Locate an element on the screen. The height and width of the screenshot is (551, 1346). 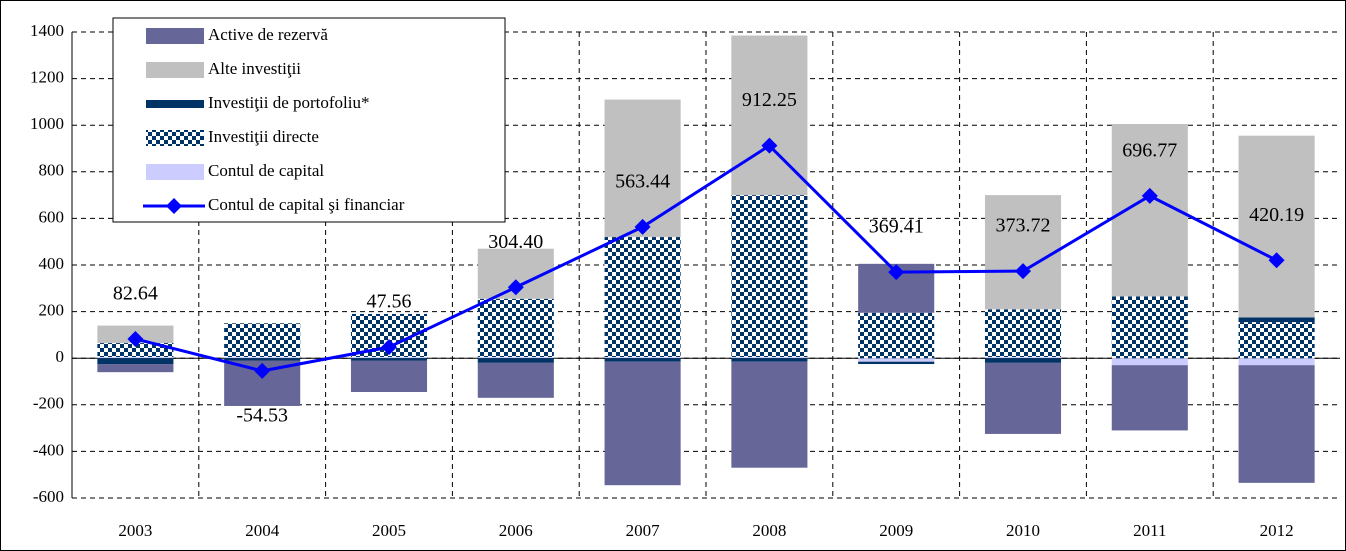
legend-box is located at coordinates (309, 120).